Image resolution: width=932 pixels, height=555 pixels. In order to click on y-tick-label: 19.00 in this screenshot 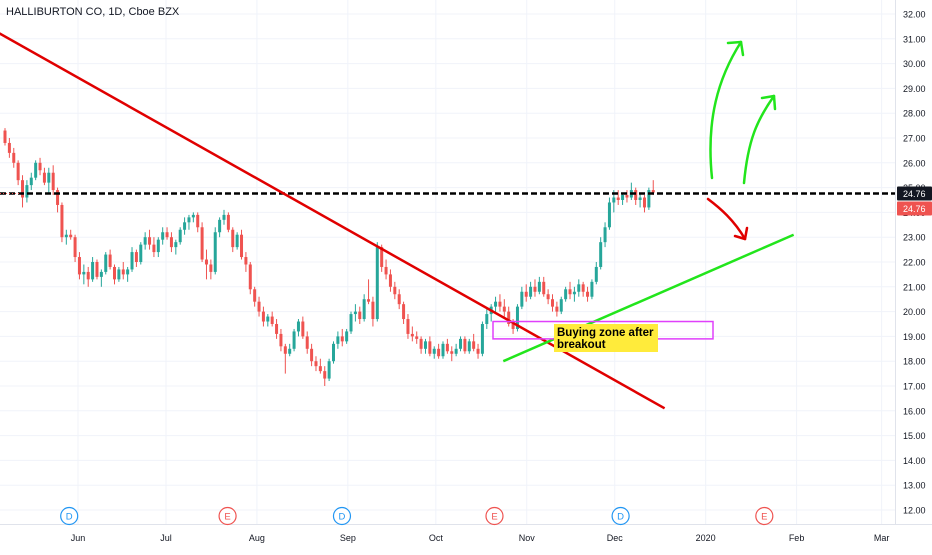, I will do `click(914, 337)`.